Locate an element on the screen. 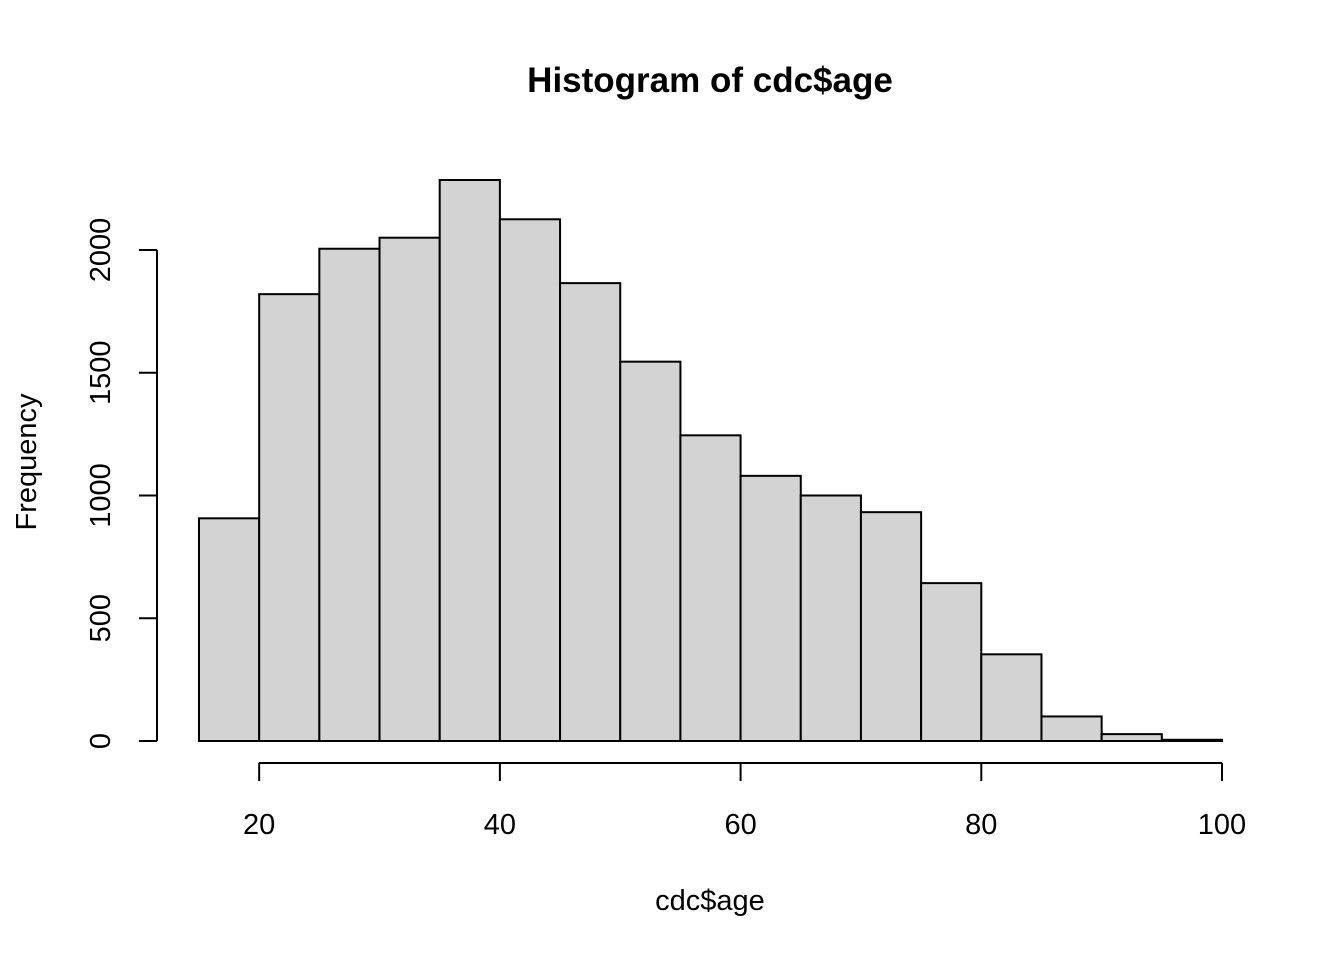 The width and height of the screenshot is (1344, 960). y-tick-label-1000: 1000 is located at coordinates (101, 495).